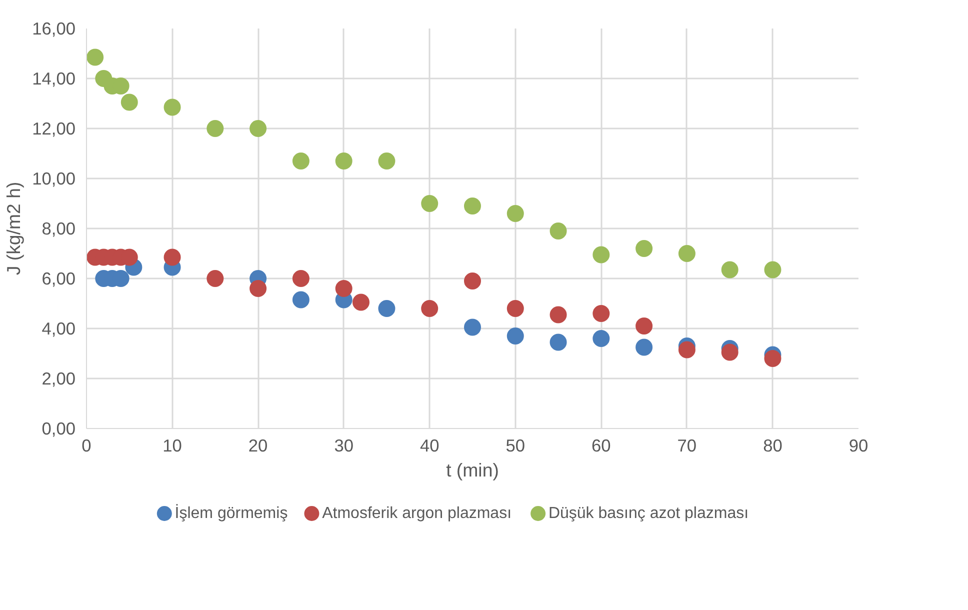 This screenshot has height=610, width=968. What do you see at coordinates (59, 378) in the screenshot?
I see `y-tick-label: 2,00` at bounding box center [59, 378].